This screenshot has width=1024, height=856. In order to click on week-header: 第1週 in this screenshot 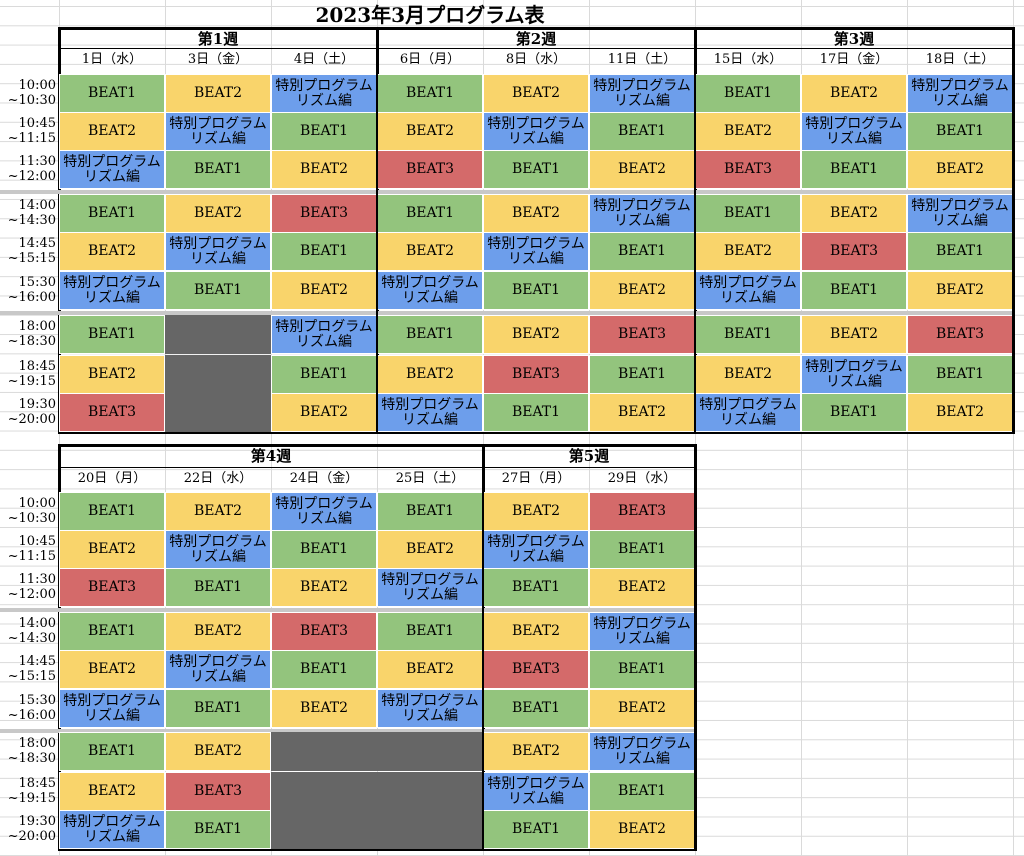, I will do `click(218, 39)`.